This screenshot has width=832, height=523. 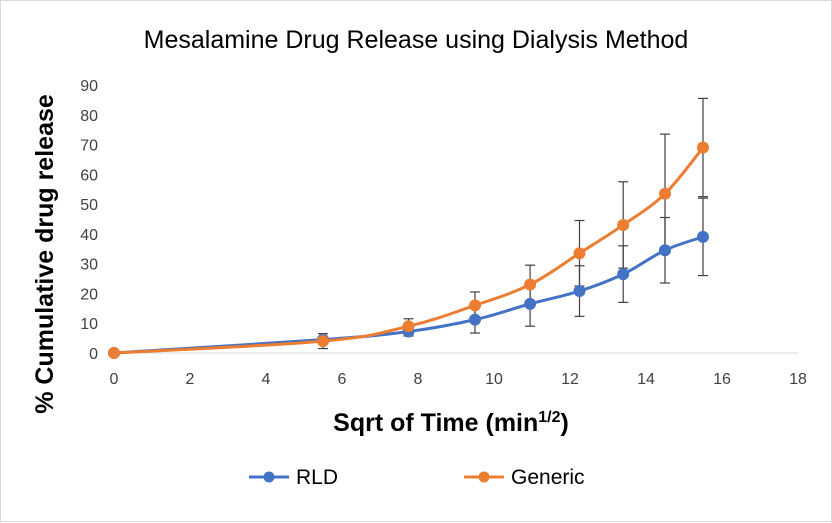 What do you see at coordinates (89, 324) in the screenshot?
I see `y-tick-label: 10` at bounding box center [89, 324].